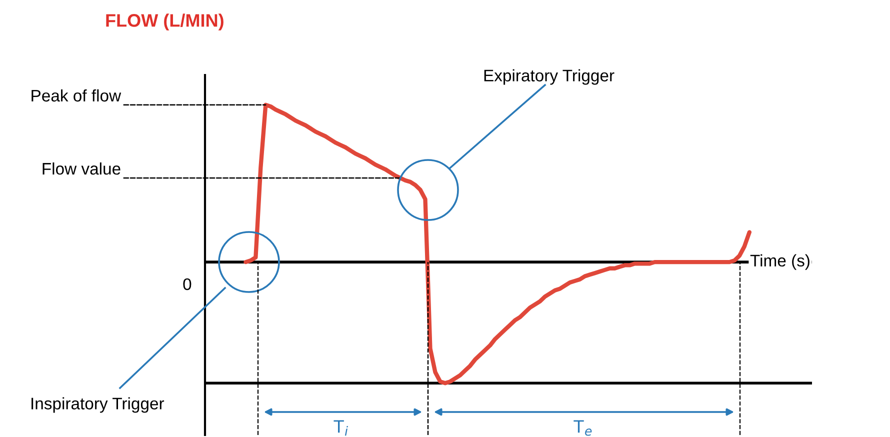  I want to click on text: Inspiratory Trigger, so click(98, 405).